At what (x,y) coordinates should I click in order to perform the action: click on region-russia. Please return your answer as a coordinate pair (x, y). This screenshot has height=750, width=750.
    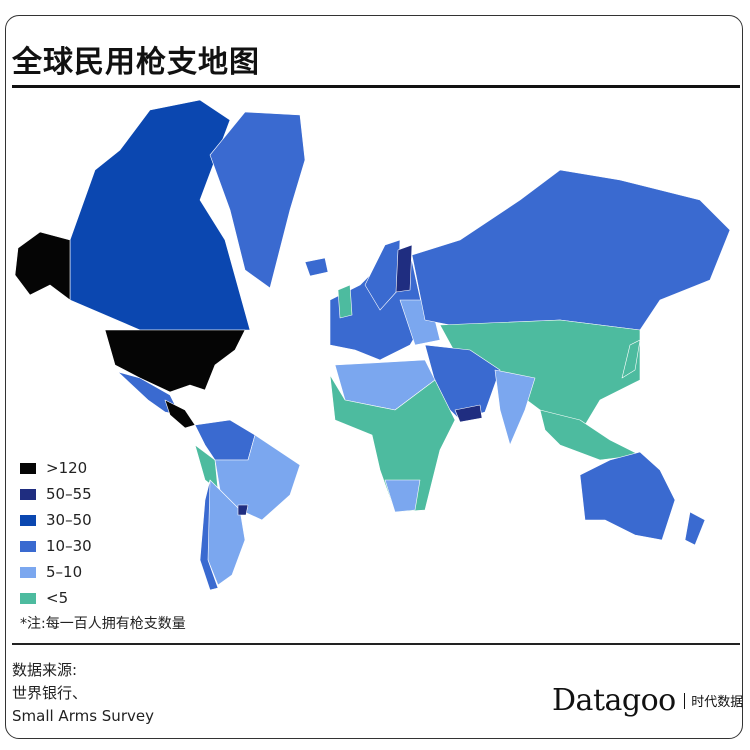
    Looking at the image, I should click on (571, 250).